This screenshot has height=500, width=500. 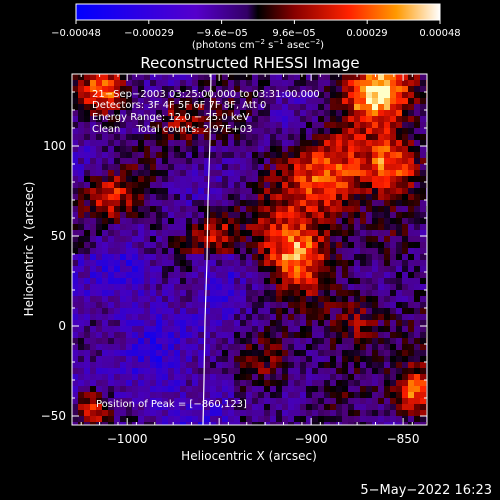 I want to click on x-tick-label: −1000, so click(x=127, y=439).